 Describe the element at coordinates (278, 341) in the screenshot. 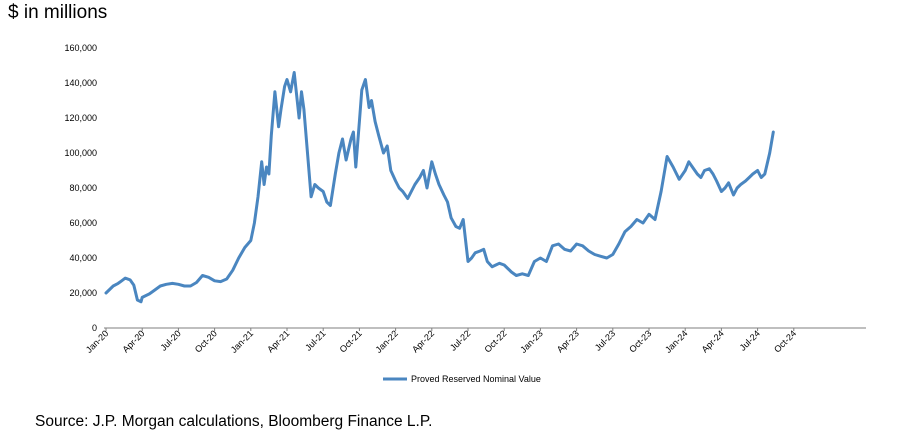

I see `x-tick-label: Apr-21` at that location.